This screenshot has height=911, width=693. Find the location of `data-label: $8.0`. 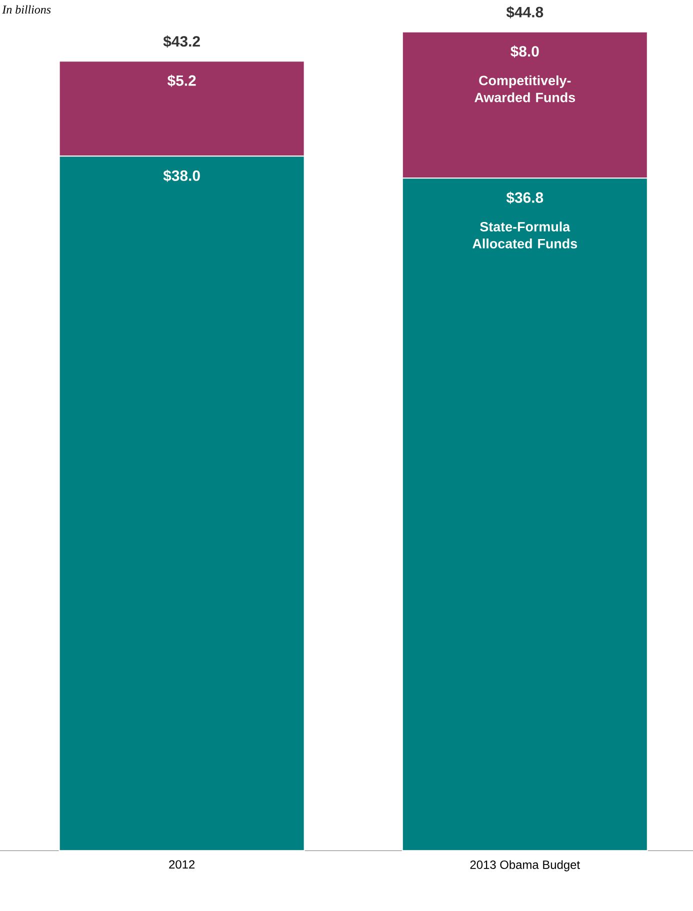

data-label: $8.0 is located at coordinates (524, 51).